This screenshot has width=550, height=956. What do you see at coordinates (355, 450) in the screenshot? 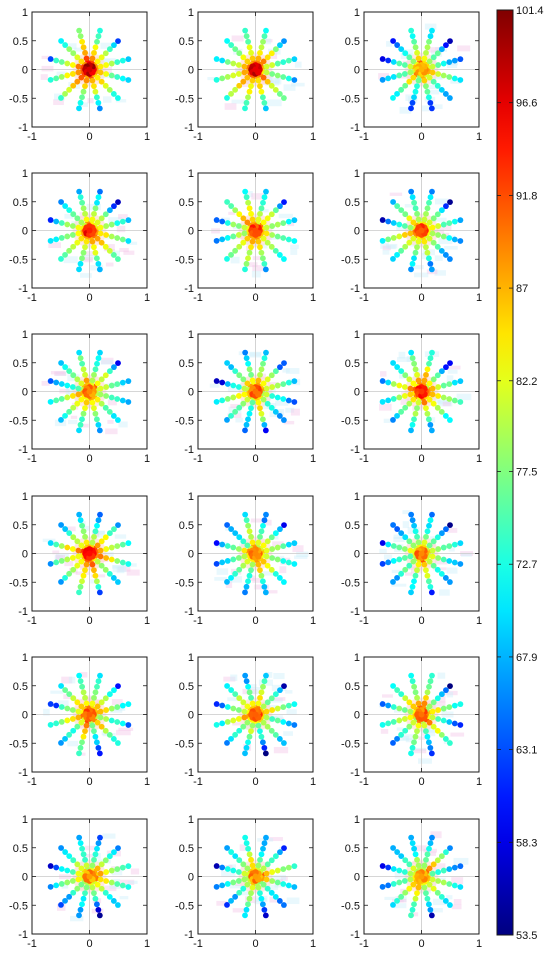
I see `y-tick-label: -1` at bounding box center [355, 450].